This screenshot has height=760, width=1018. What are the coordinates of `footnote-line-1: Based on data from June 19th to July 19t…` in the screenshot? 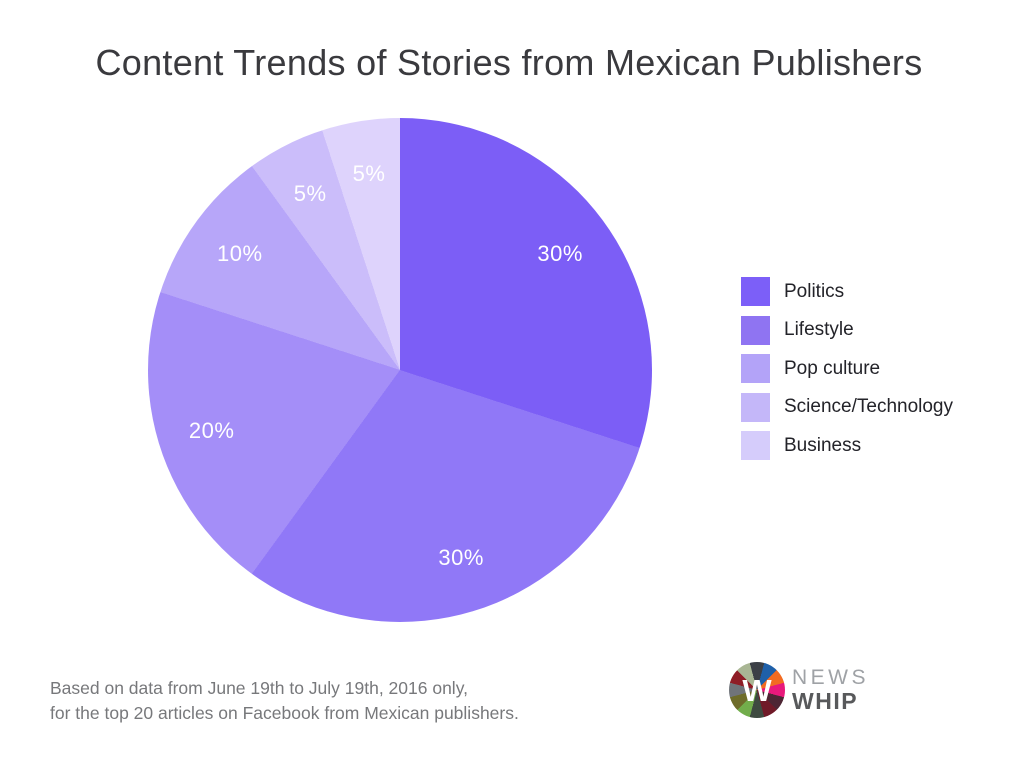 It's located at (259, 688).